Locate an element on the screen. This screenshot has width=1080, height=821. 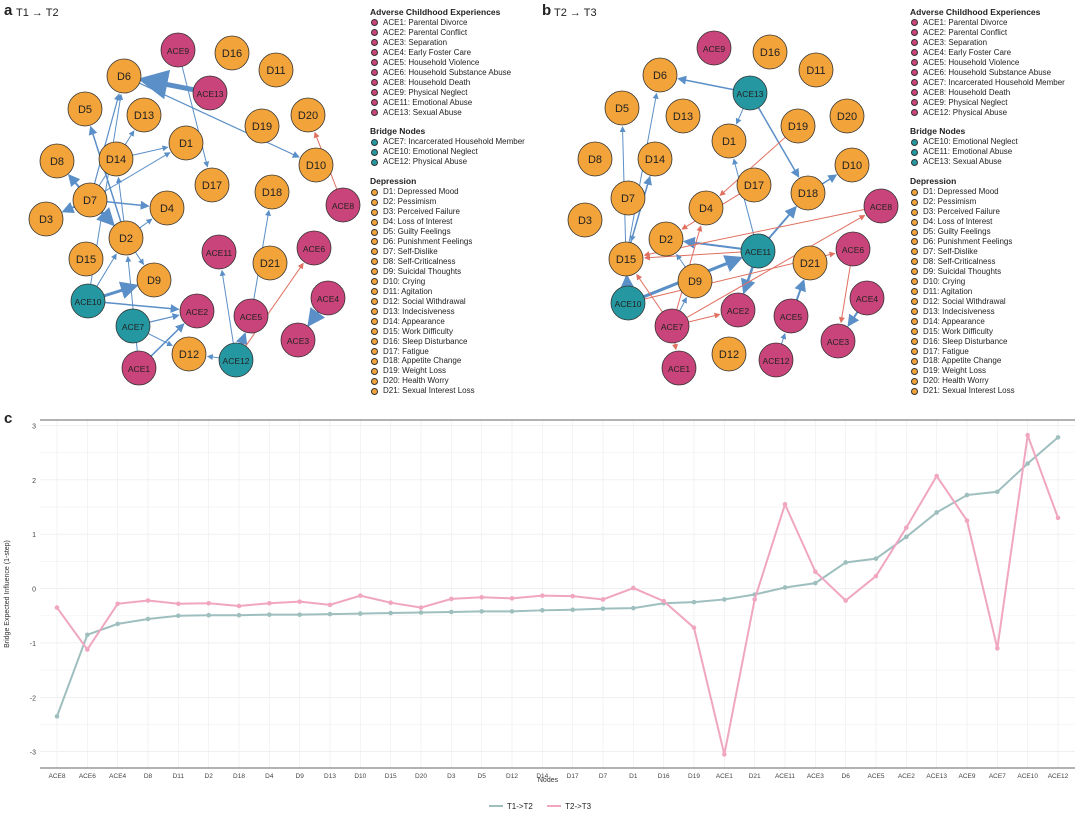
legend-text: D5: Guilty Feelings is located at coordinates (417, 232).